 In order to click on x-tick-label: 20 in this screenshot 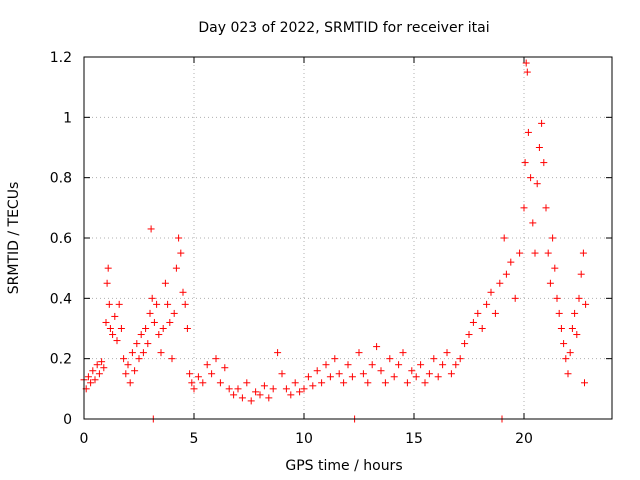, I will do `click(524, 439)`.